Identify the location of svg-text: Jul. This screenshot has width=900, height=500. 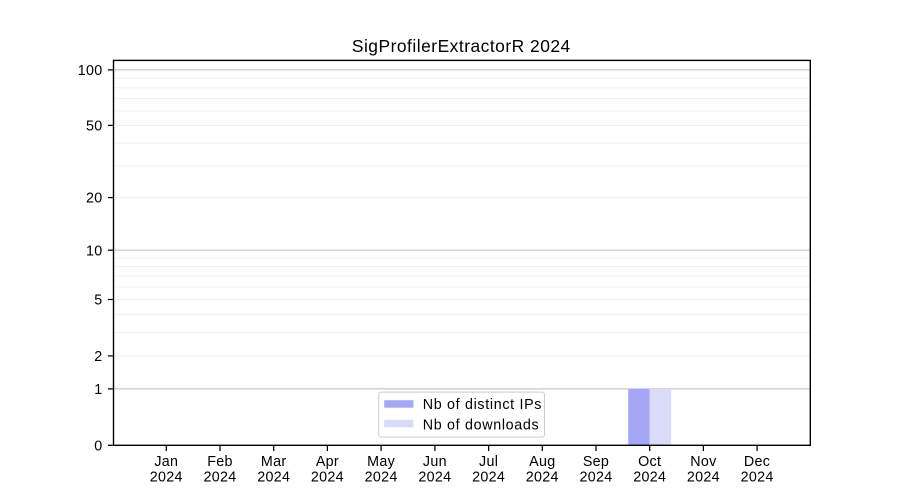
(488, 462).